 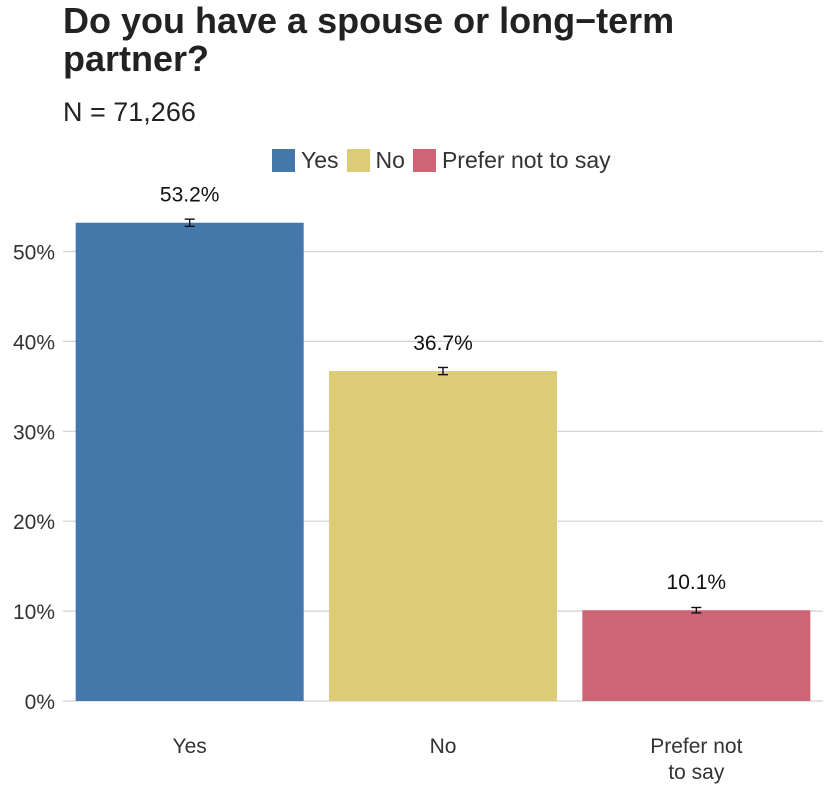 I want to click on data-label: 10.1%, so click(x=697, y=582).